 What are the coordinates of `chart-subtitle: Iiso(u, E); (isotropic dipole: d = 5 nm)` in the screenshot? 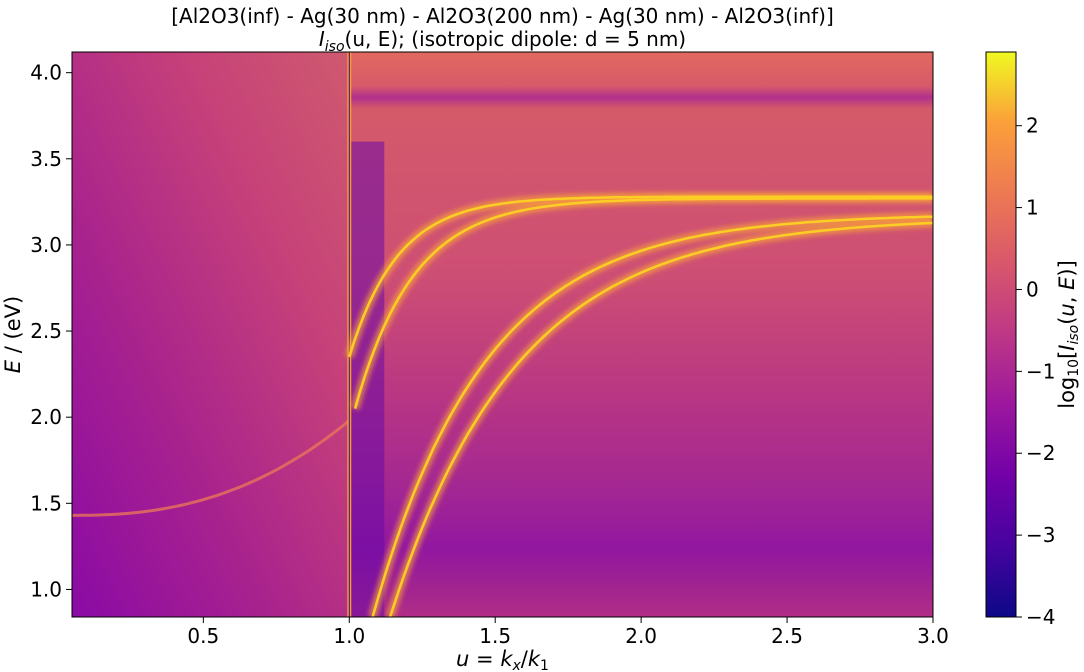 It's located at (502, 41).